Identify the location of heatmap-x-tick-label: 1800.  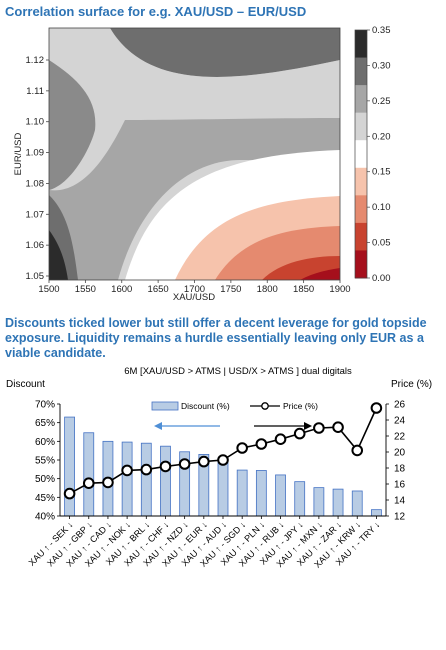
(267, 289).